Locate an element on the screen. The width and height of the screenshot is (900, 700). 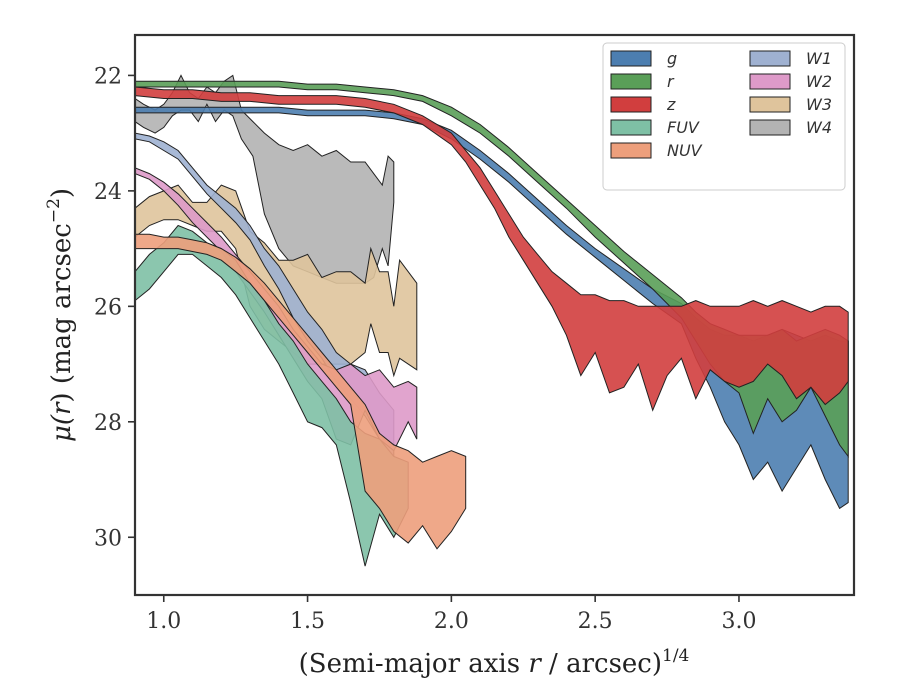
y-tick-label: 26 is located at coordinates (108, 307).